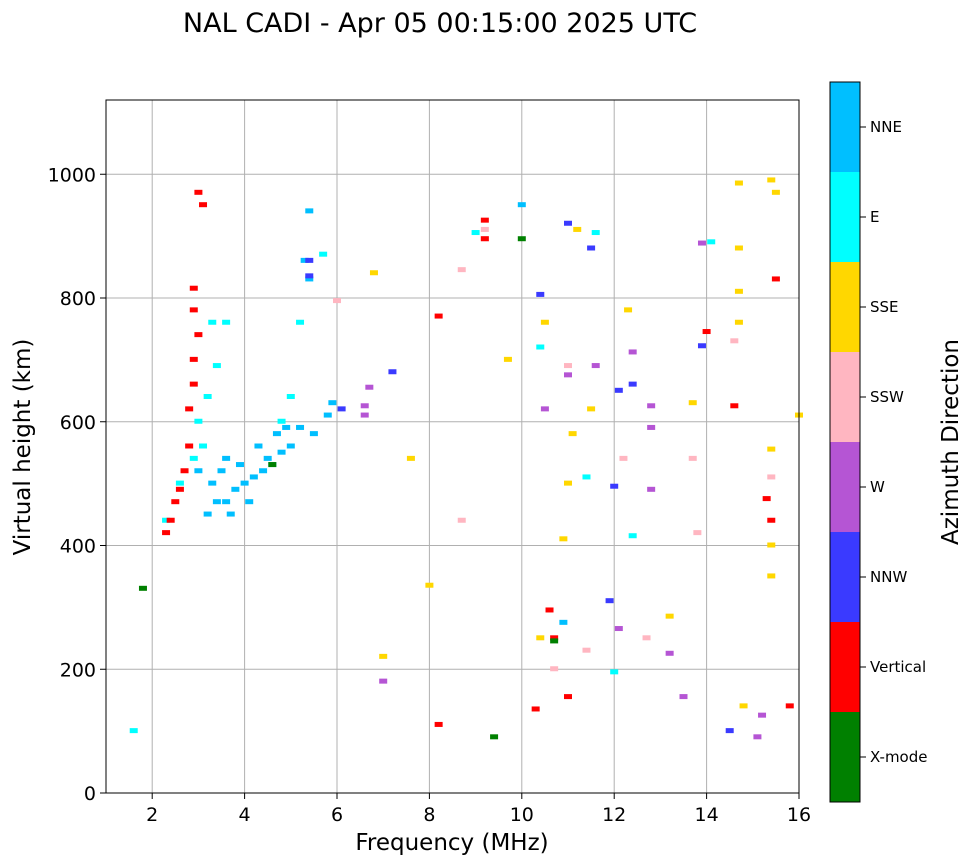 The width and height of the screenshot is (972, 865). What do you see at coordinates (886, 127) in the screenshot?
I see `colorbar-tick-label: NNE` at bounding box center [886, 127].